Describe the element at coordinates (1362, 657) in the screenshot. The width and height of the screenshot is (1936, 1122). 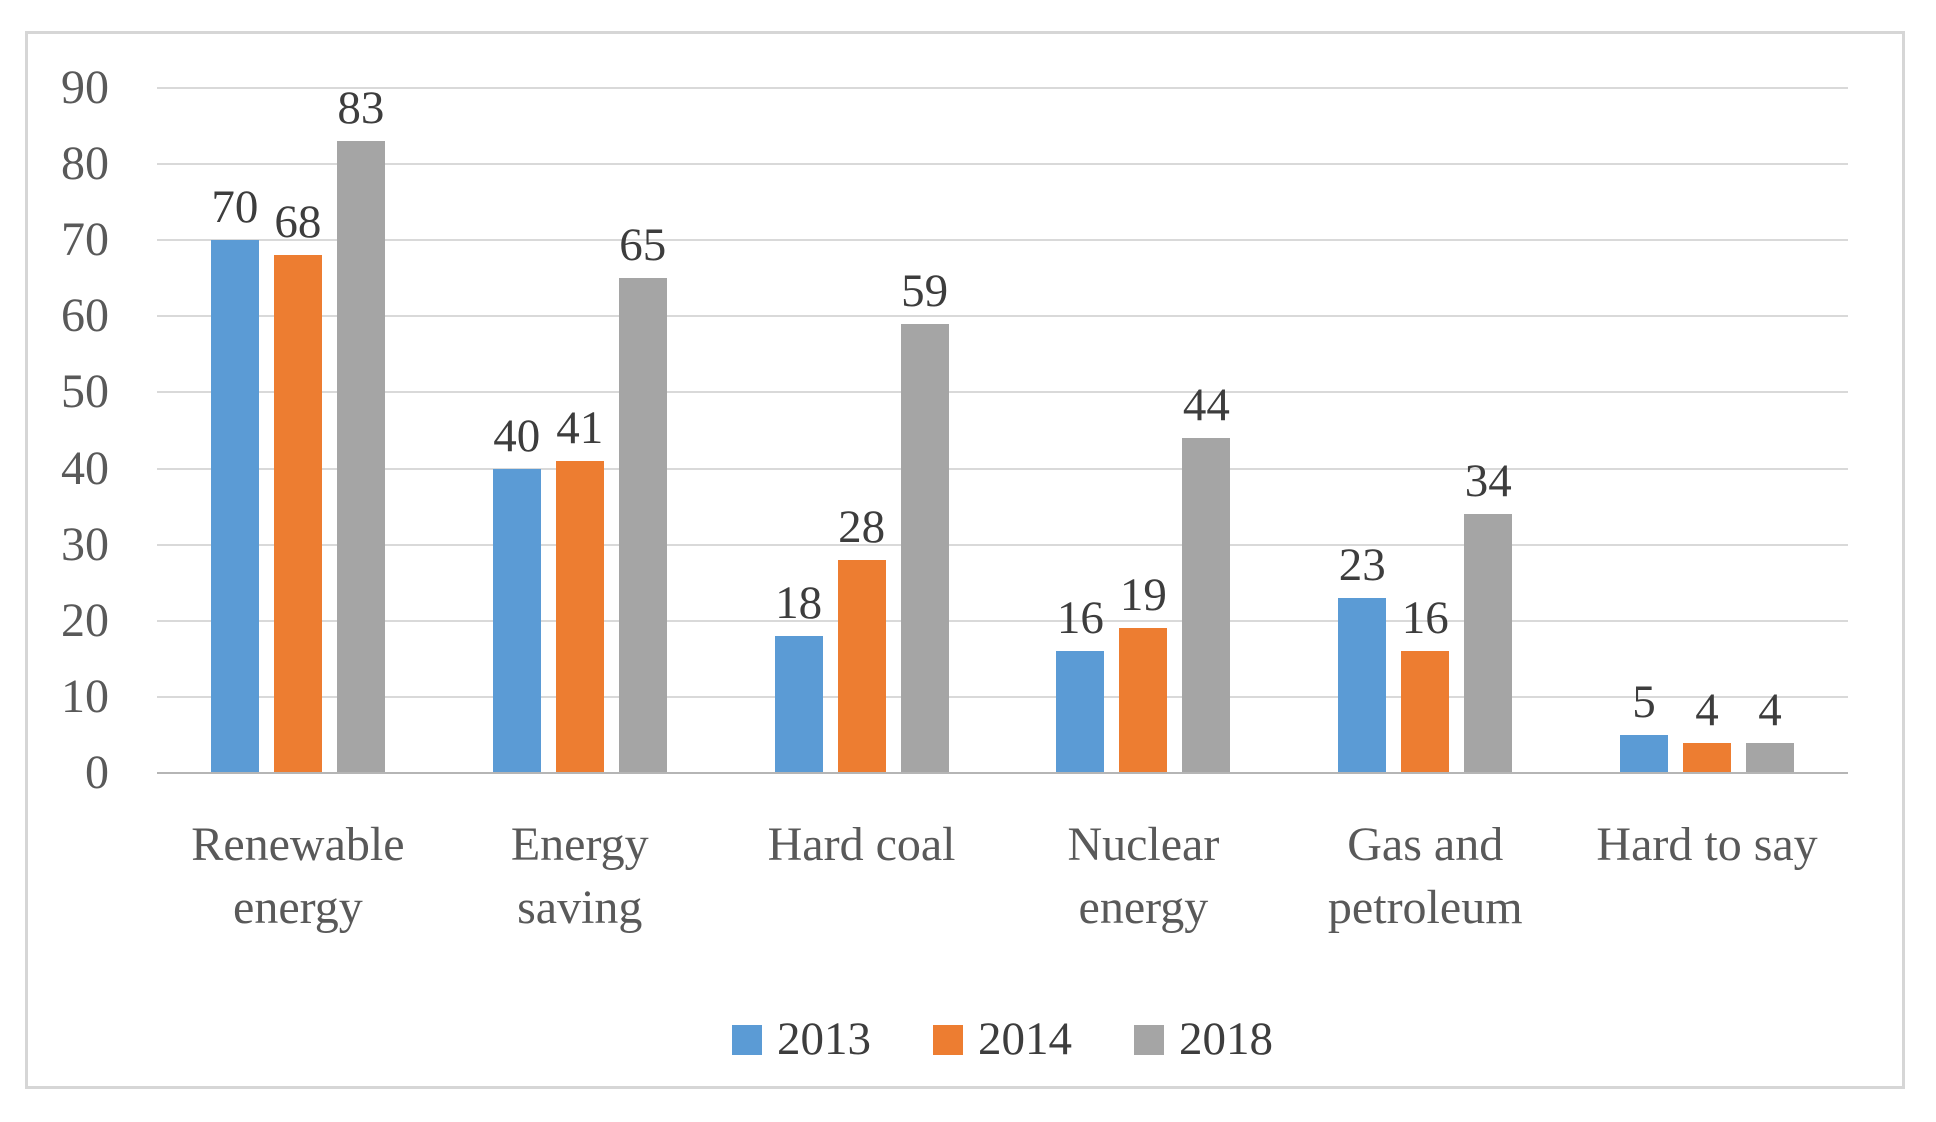
I see `bar-2013: 23` at that location.